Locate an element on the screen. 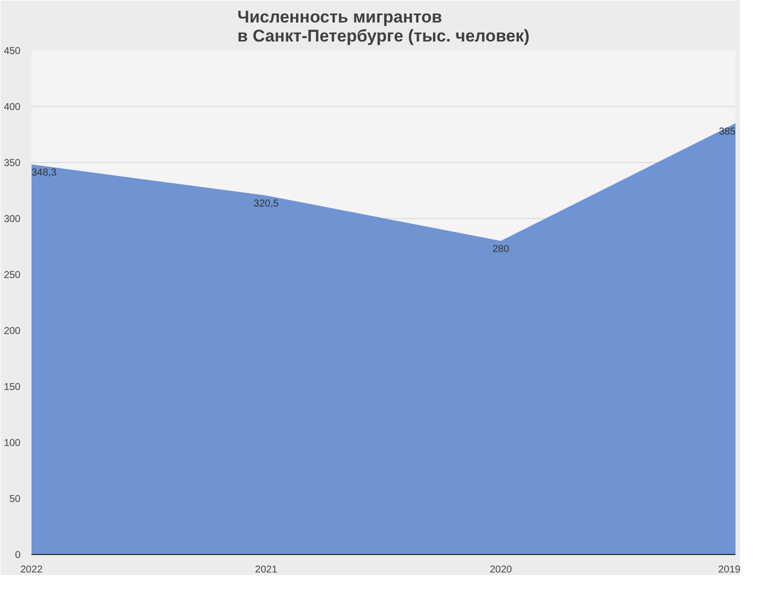 The height and width of the screenshot is (591, 759). chart-title: Численность мигрантов в Санкт-Петербурге (тыс. человек) is located at coordinates (383, 27).